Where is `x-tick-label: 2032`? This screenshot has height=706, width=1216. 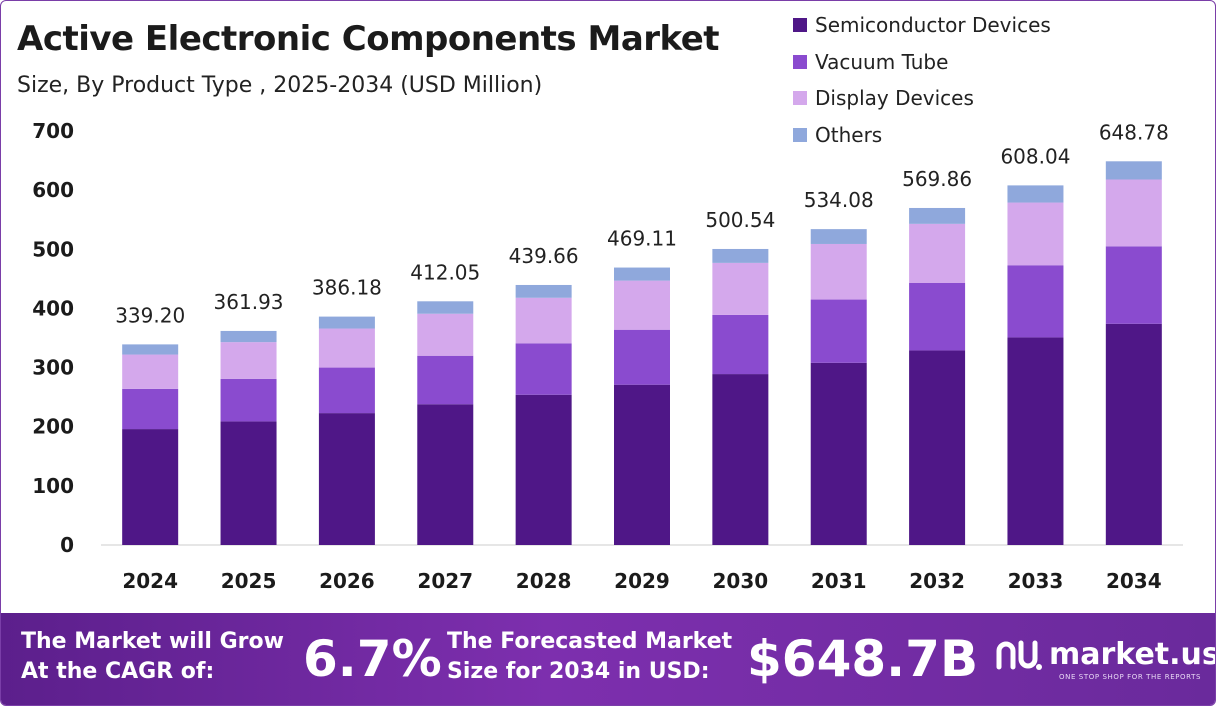
x-tick-label: 2032 is located at coordinates (937, 581).